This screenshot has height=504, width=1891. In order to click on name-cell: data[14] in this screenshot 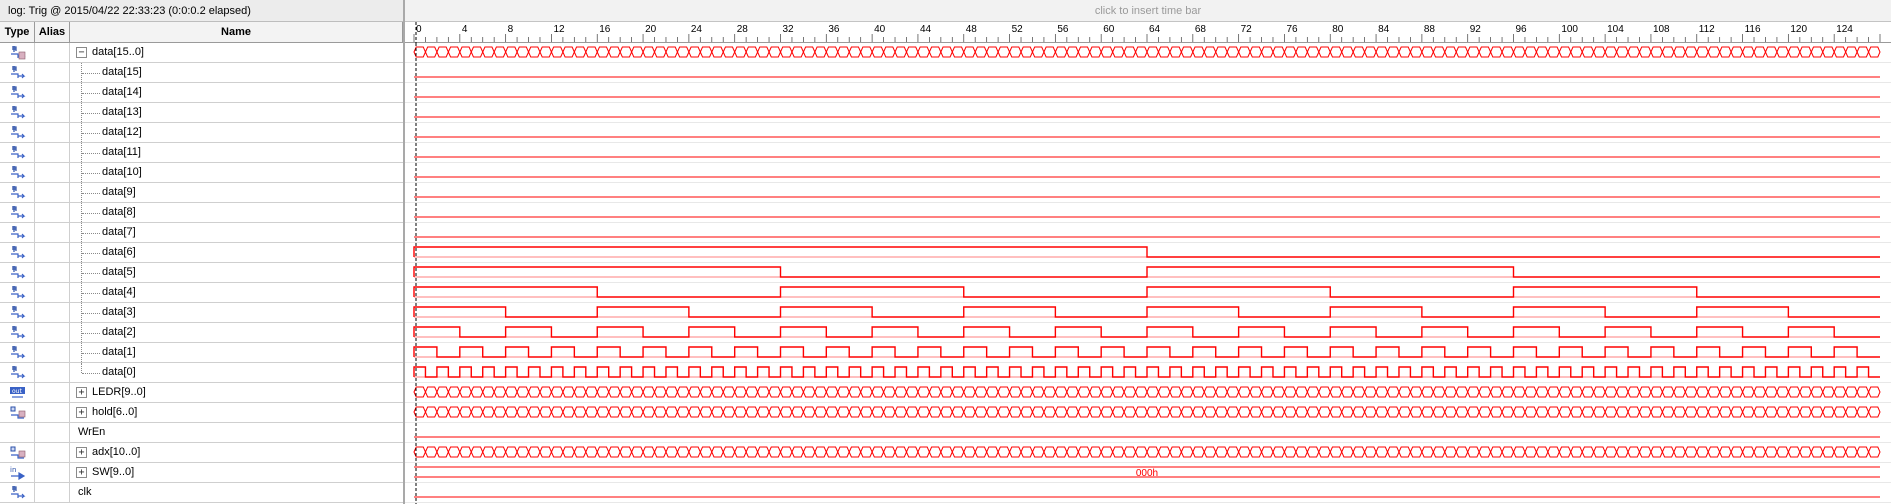, I will do `click(236, 92)`.